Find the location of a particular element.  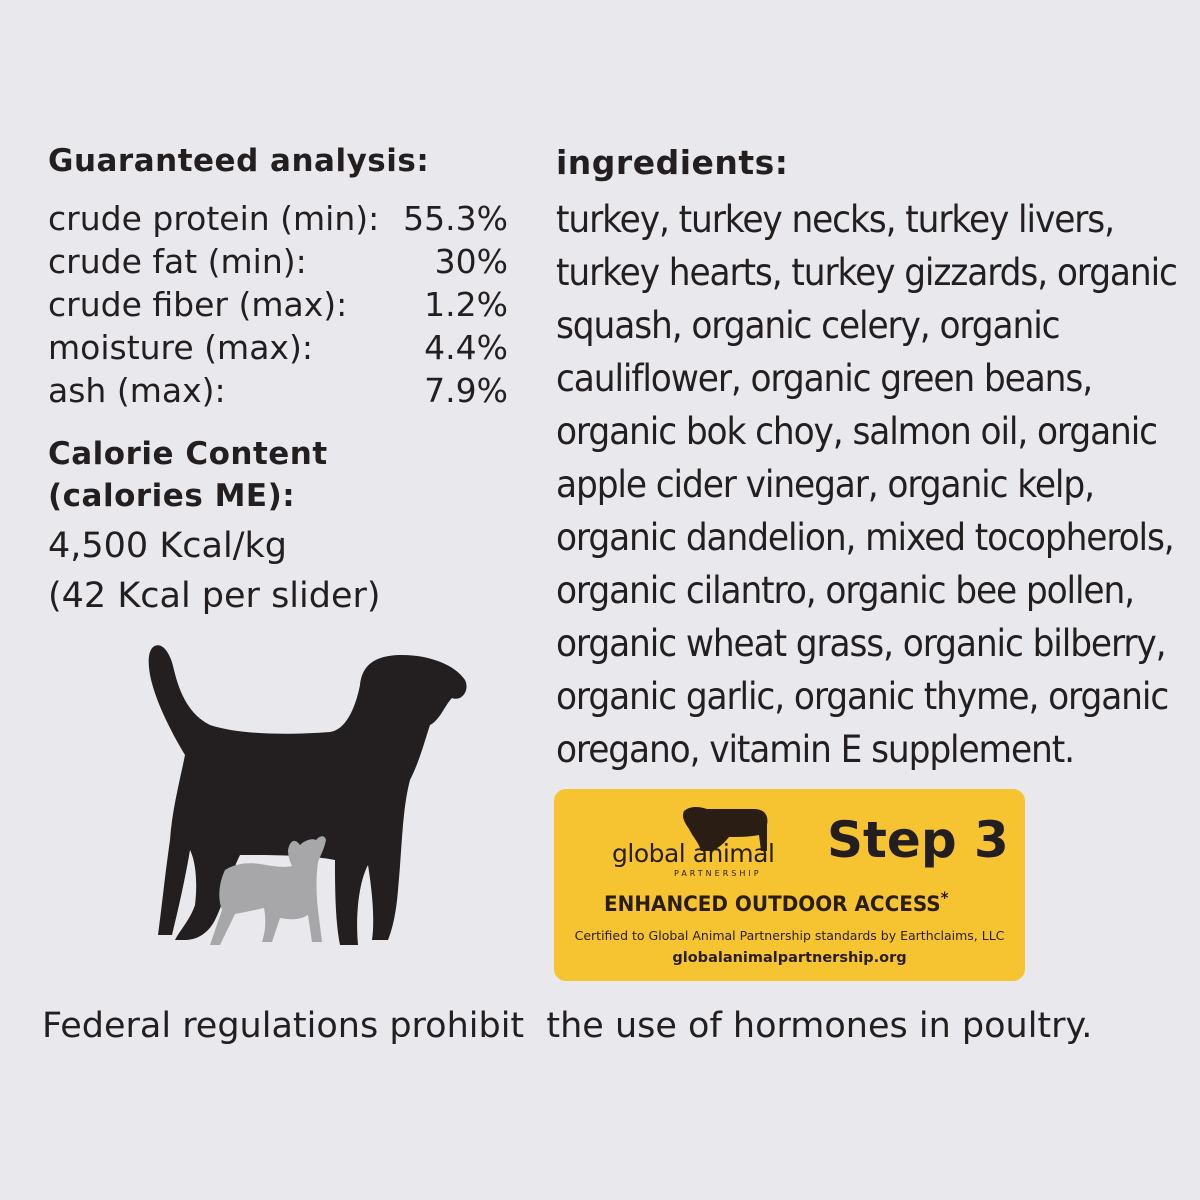

small-dog-silhouette is located at coordinates (268, 890).